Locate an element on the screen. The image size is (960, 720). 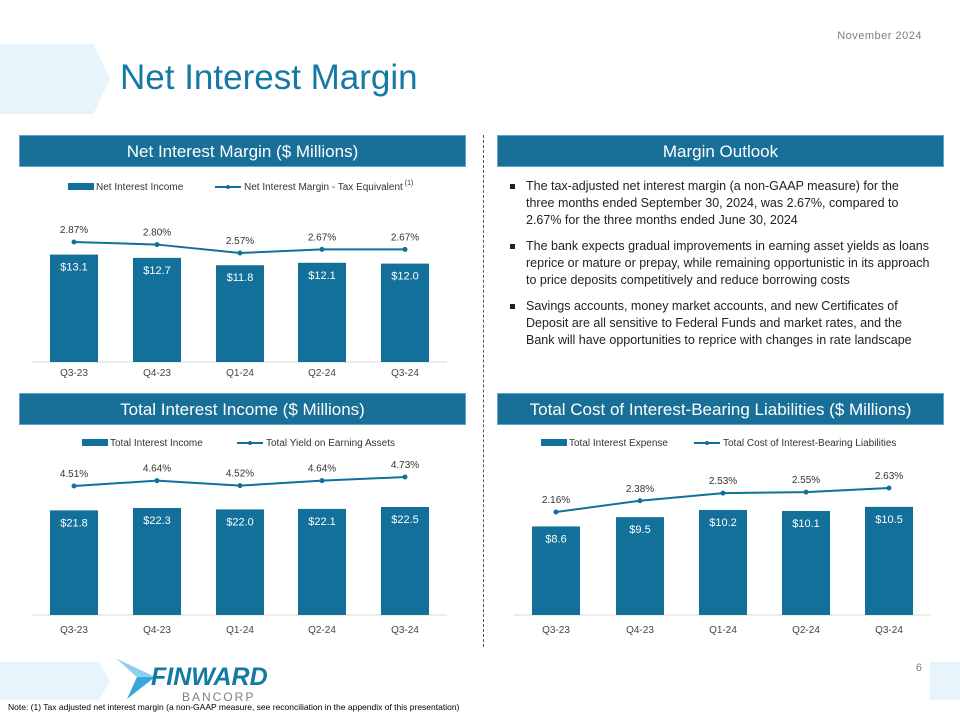
bar-label: $10.2 is located at coordinates (723, 523).